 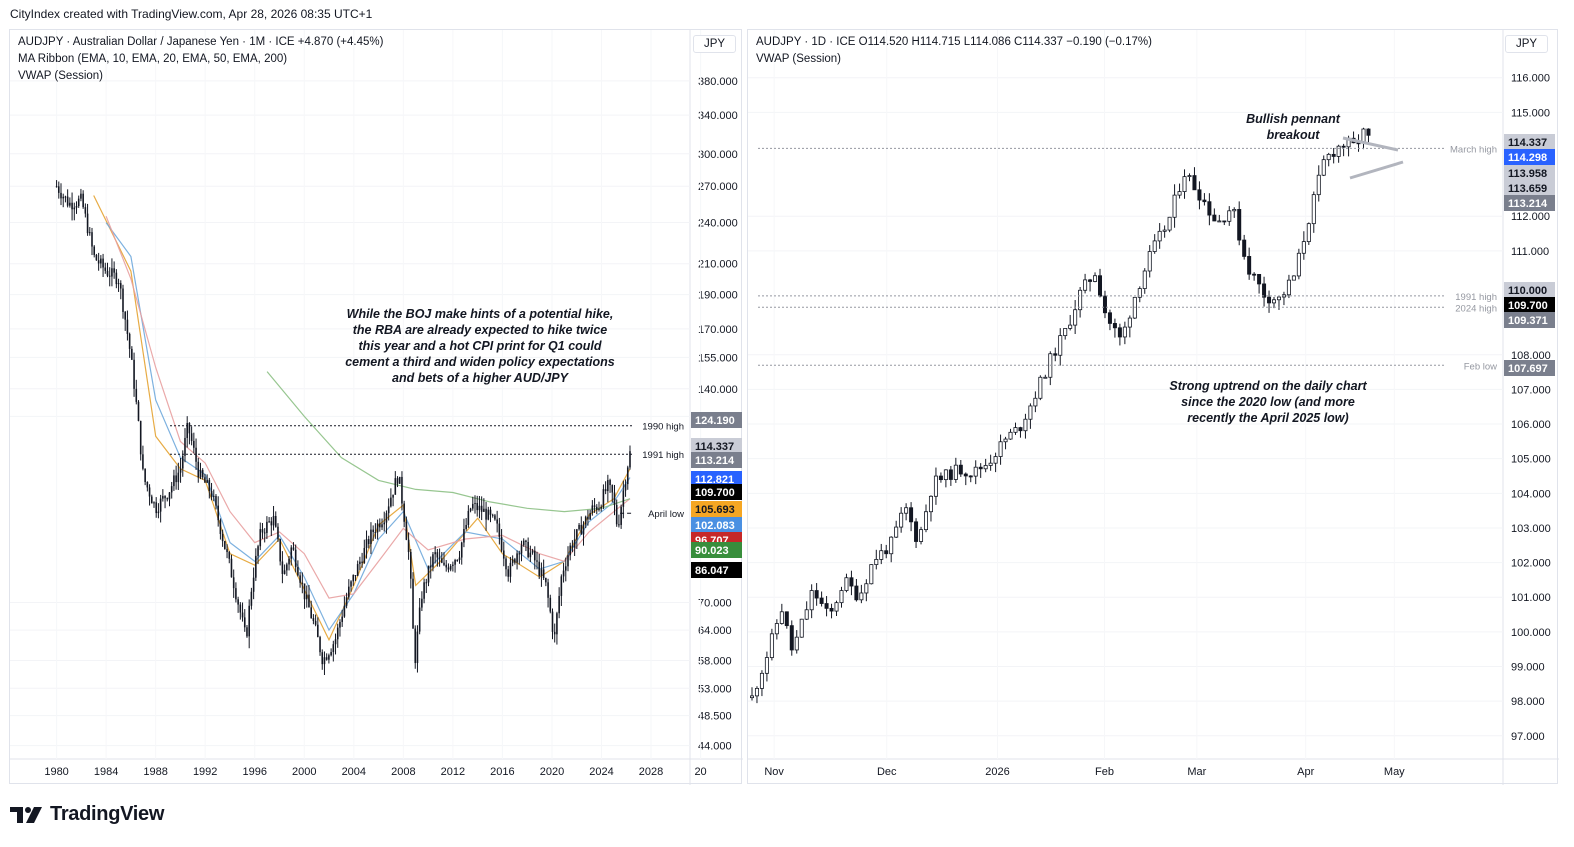 I want to click on price-label: 114.298, so click(x=1527, y=158).